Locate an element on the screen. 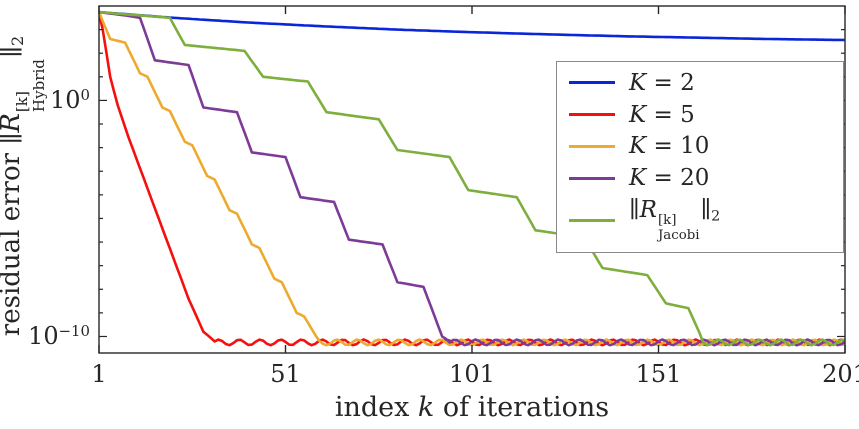  math-part: −10 is located at coordinates (74, 331).